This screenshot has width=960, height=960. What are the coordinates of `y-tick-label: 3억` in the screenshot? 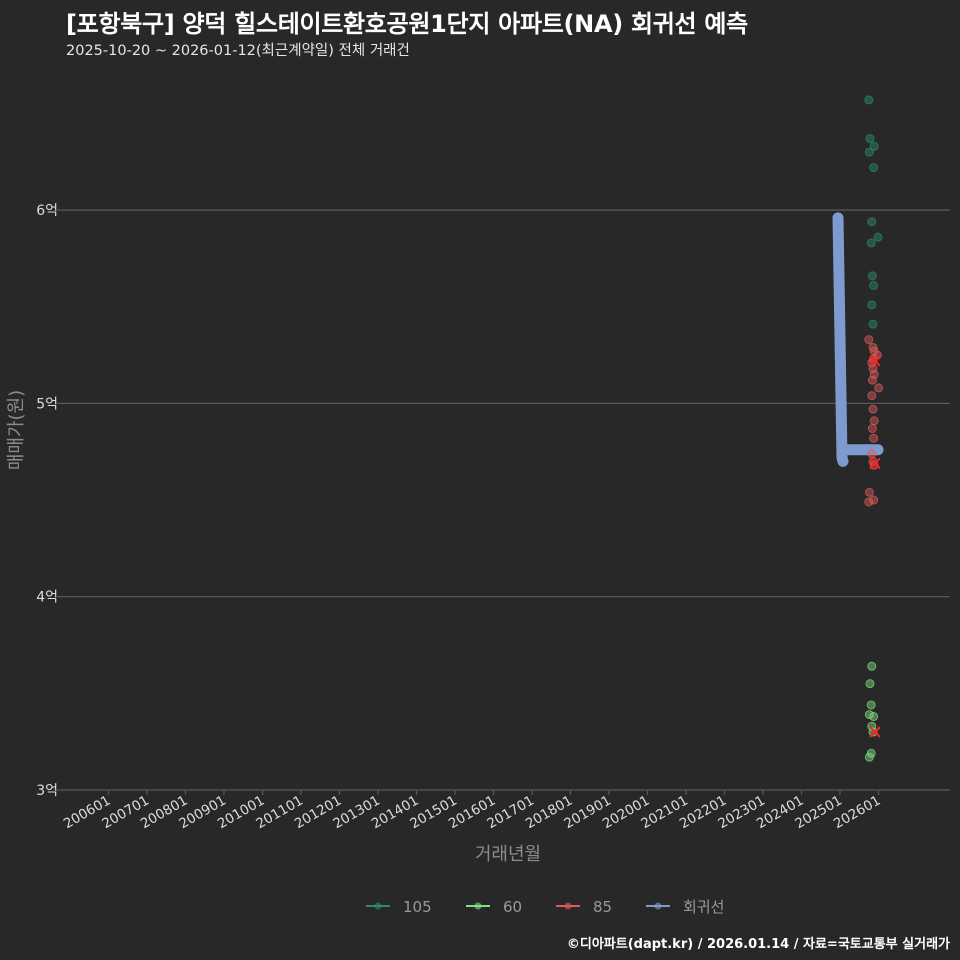 It's located at (47, 791).